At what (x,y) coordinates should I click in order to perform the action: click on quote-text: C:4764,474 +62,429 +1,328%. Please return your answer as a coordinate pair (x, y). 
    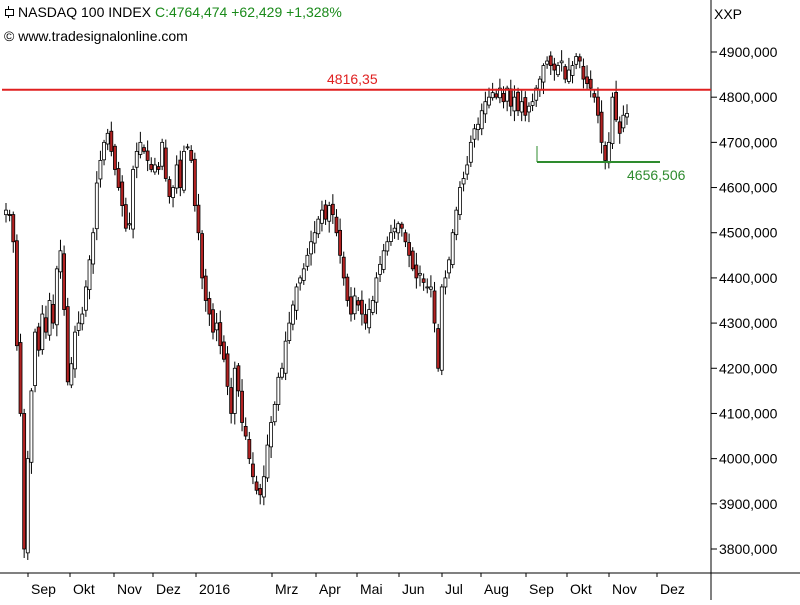
    Looking at the image, I should click on (248, 12).